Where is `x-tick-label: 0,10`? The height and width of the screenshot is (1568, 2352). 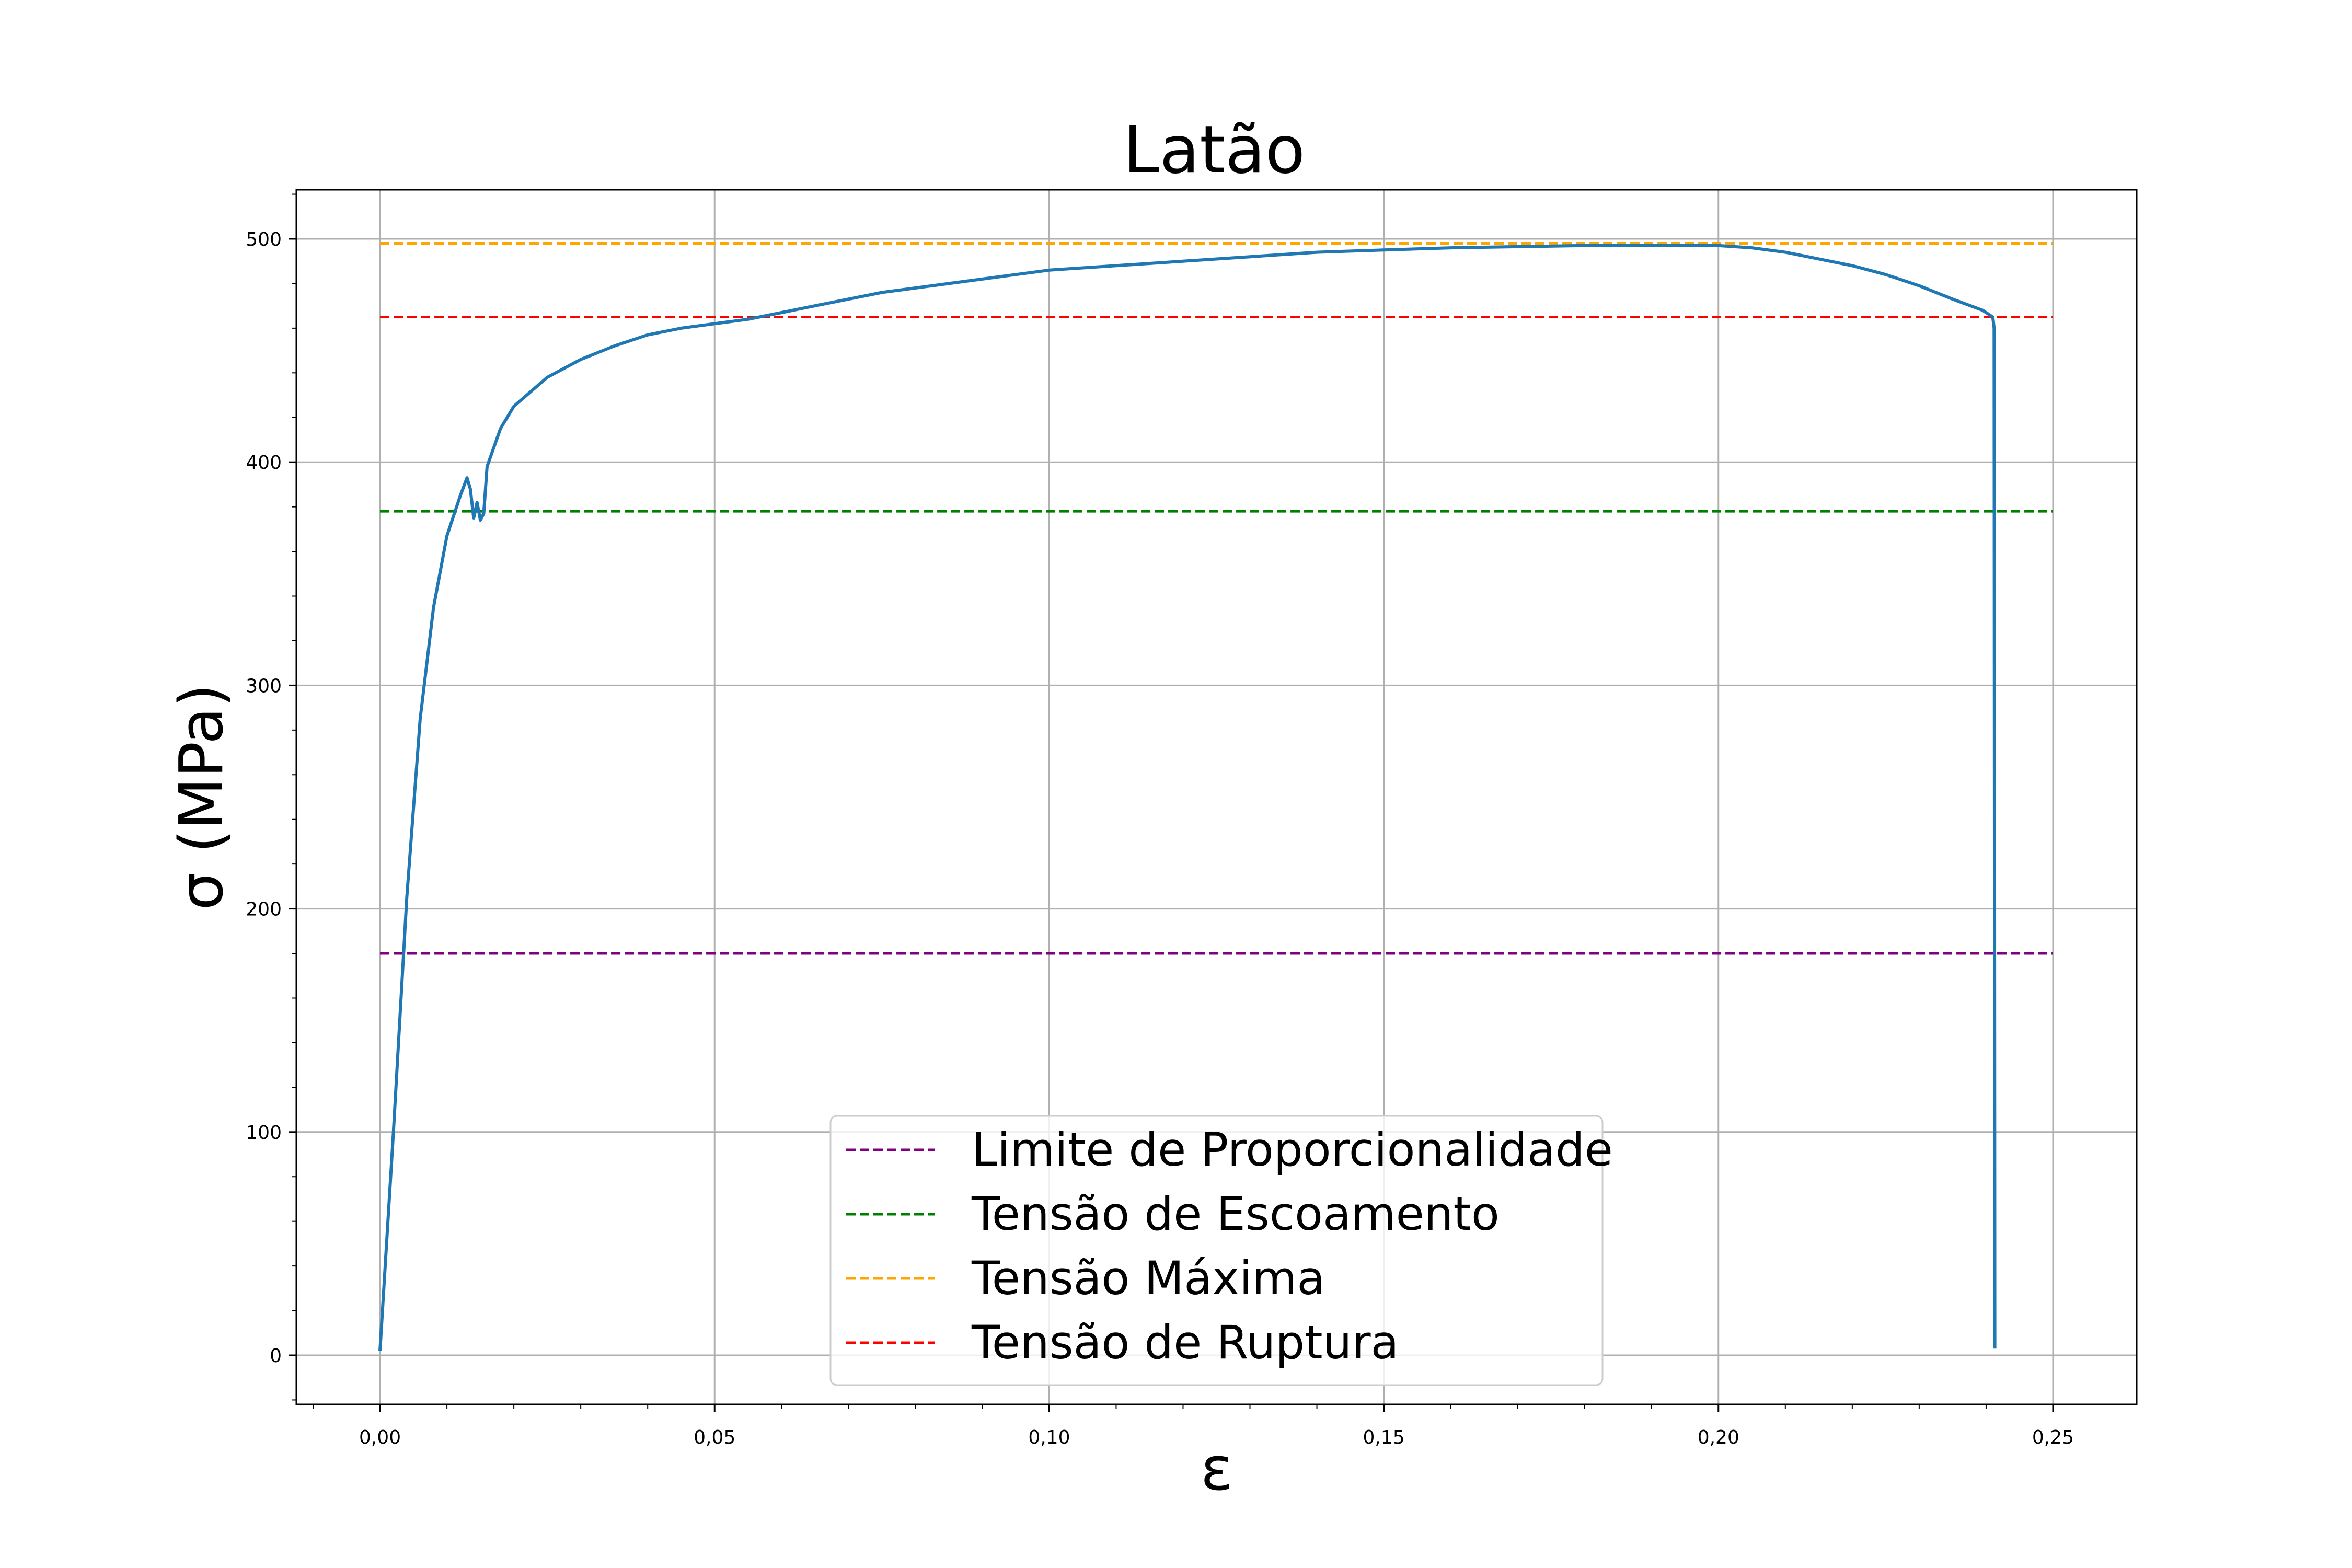 x-tick-label: 0,10 is located at coordinates (1049, 1437).